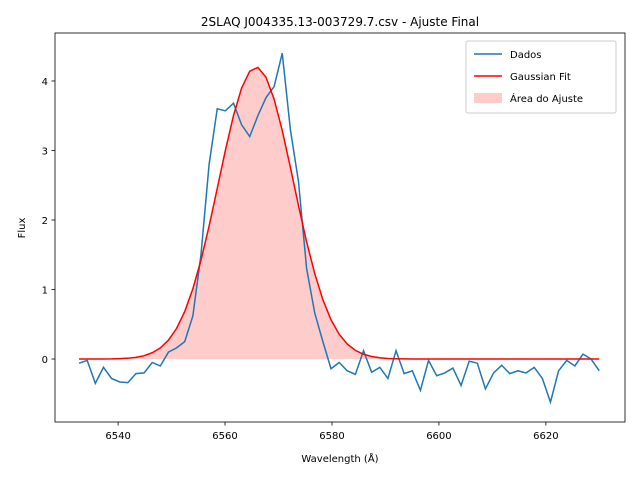 This screenshot has height=484, width=640. I want to click on x-tick-label: 6620, so click(545, 436).